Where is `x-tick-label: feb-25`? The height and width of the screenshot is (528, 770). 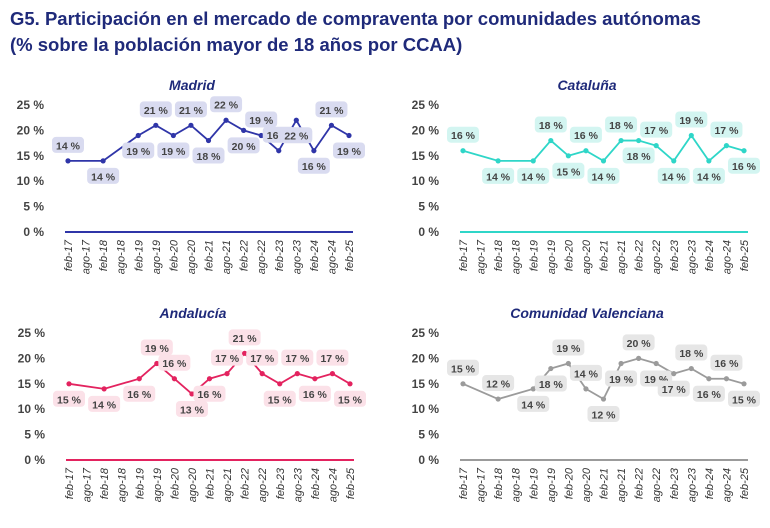 x-tick-label: feb-25 is located at coordinates (745, 255).